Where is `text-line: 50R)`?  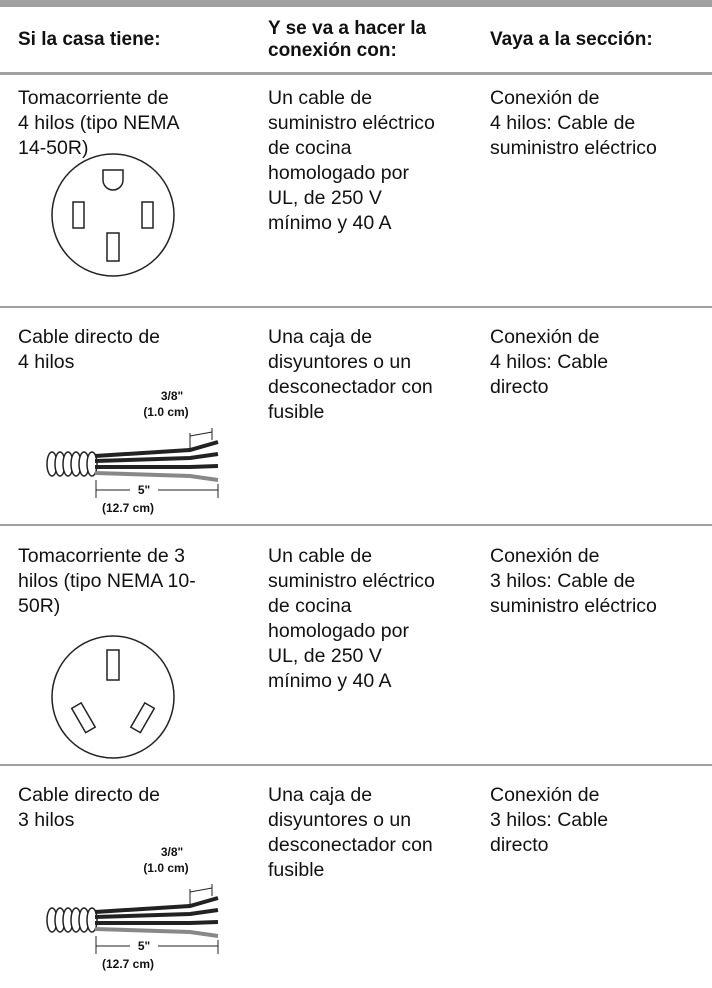
text-line: 50R) is located at coordinates (39, 606).